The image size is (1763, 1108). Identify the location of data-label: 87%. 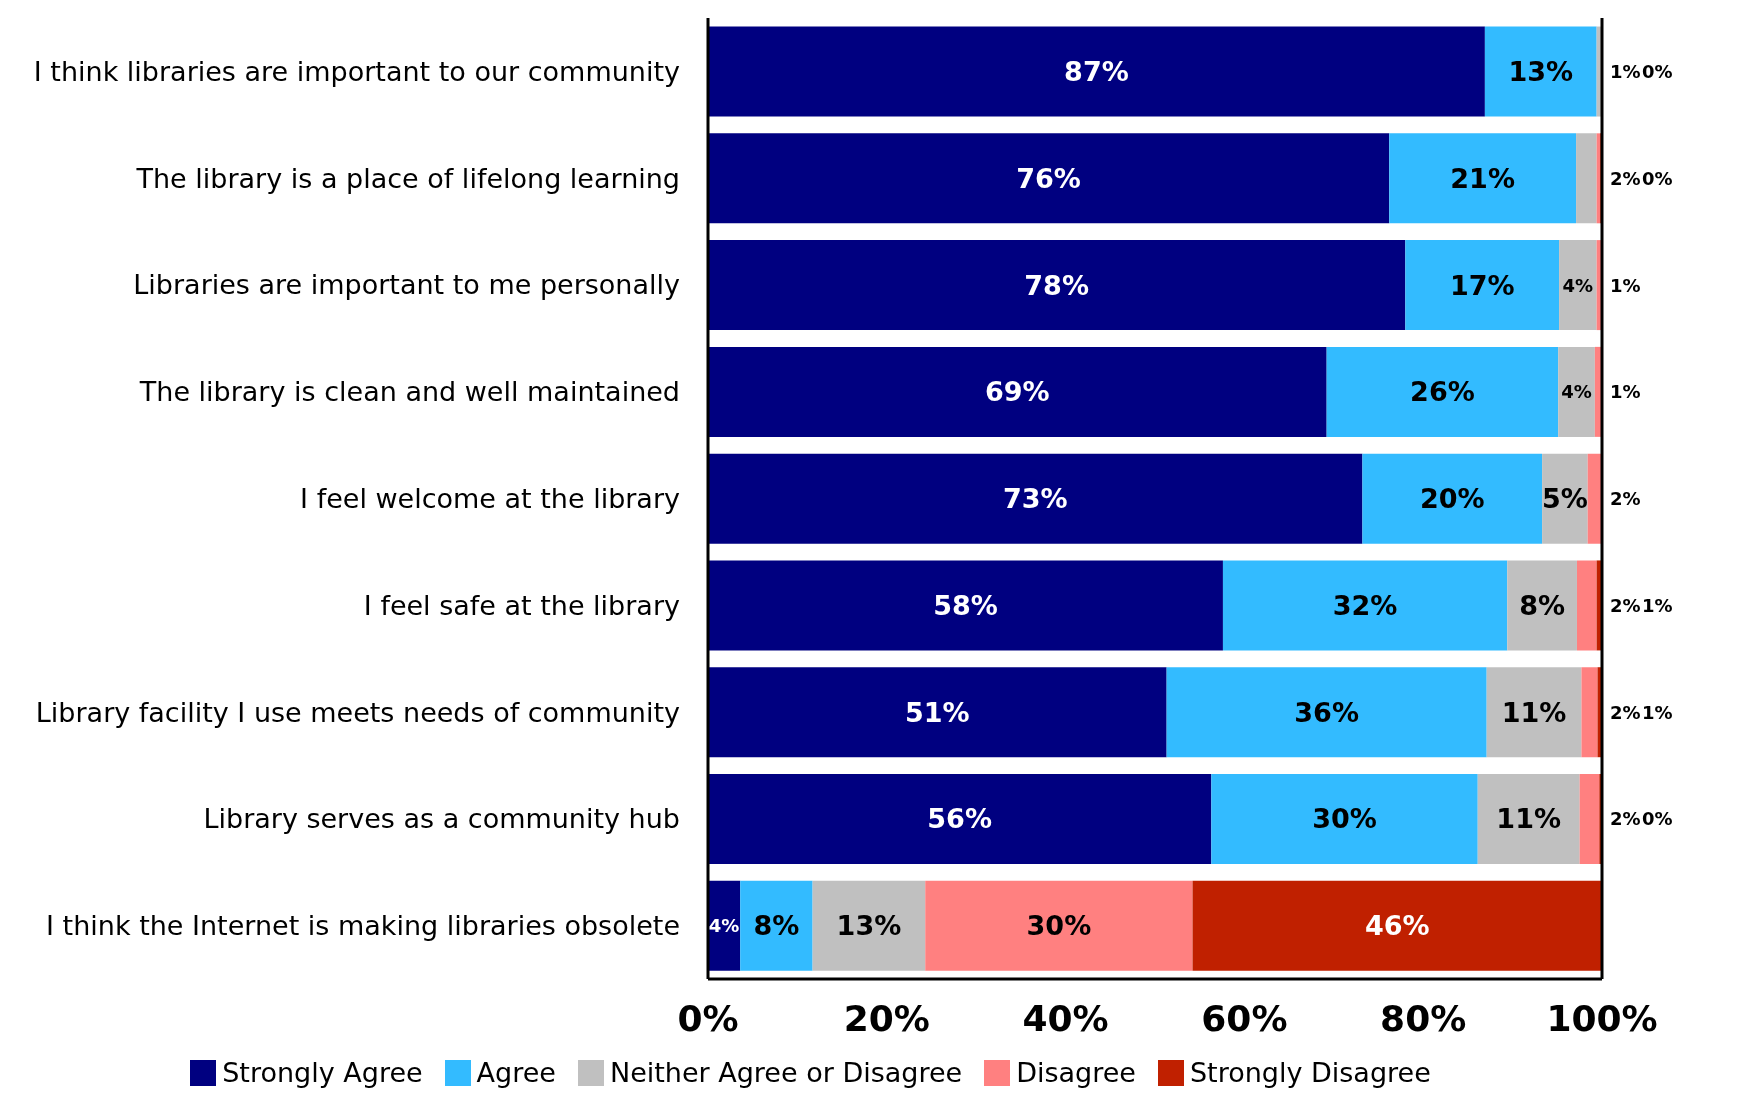
(1096, 72).